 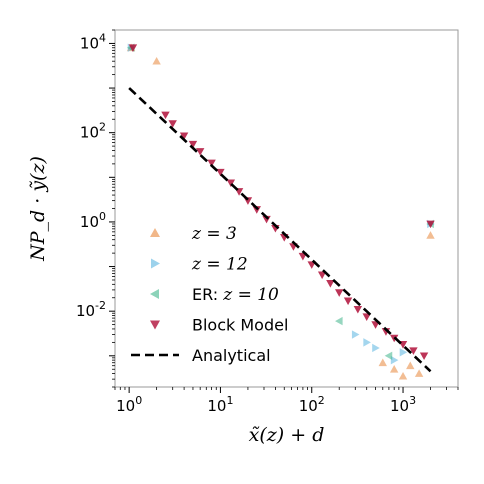 What do you see at coordinates (38, 209) in the screenshot?
I see `y-axis-label: NP_d · ỹ(z)` at bounding box center [38, 209].